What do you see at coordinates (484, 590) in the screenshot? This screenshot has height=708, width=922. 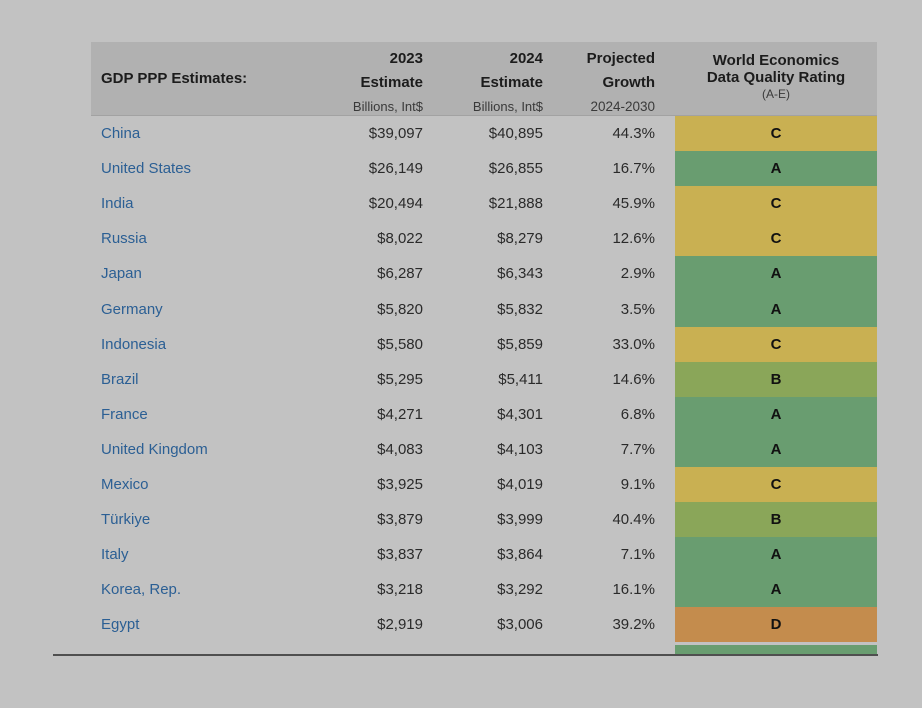 I see `table-row: Korea, Rep. $3,218 $3,292 16.1% A` at bounding box center [484, 590].